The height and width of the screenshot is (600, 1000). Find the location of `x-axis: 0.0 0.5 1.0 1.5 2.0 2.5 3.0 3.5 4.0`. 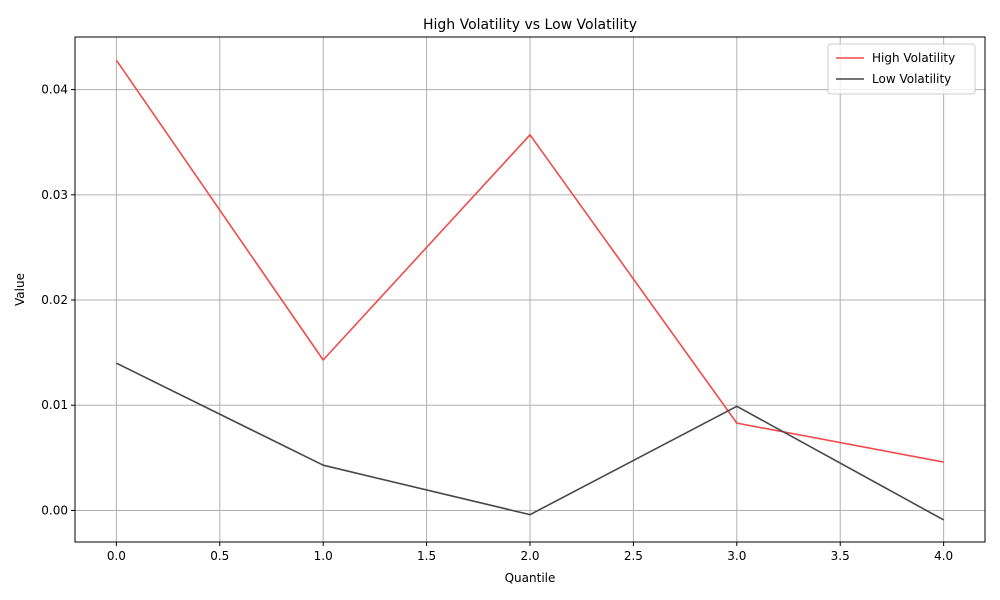

x-axis: 0.0 0.5 1.0 1.5 2.0 2.5 3.0 3.5 4.0 is located at coordinates (530, 552).